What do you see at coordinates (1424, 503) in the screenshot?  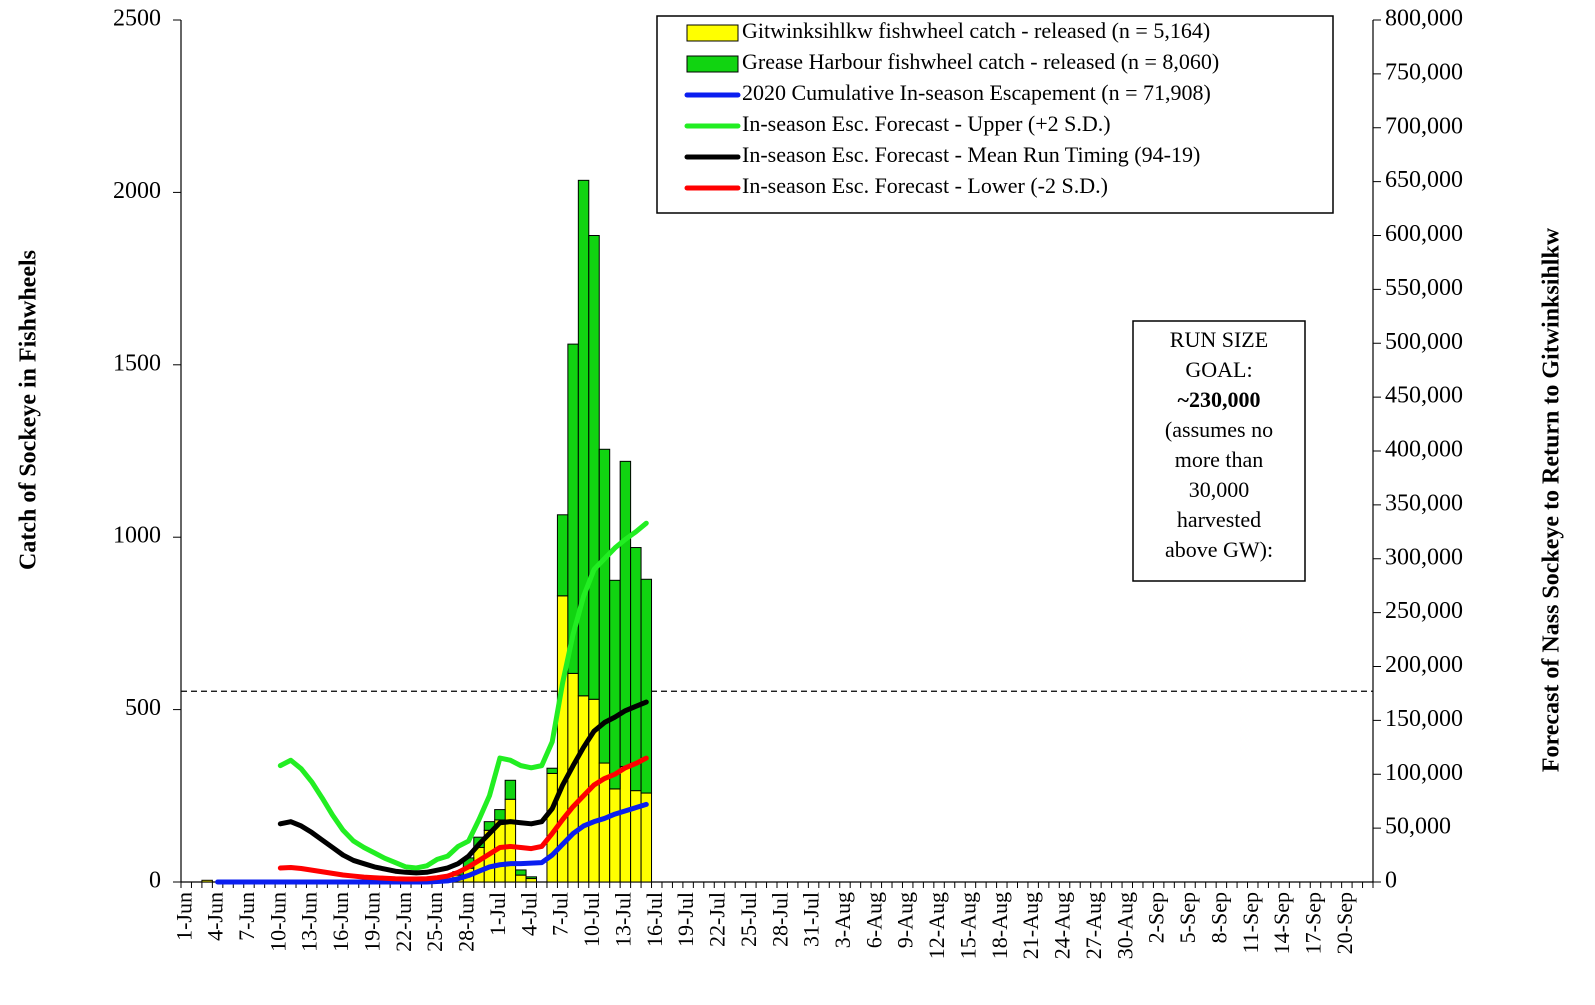 I see `y2-tick-label: 350,000` at bounding box center [1424, 503].